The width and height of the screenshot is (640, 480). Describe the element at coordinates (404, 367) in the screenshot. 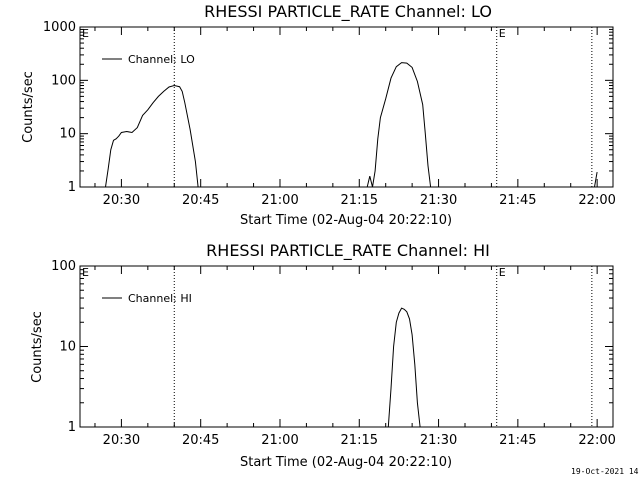

I see `series-line-hi` at that location.